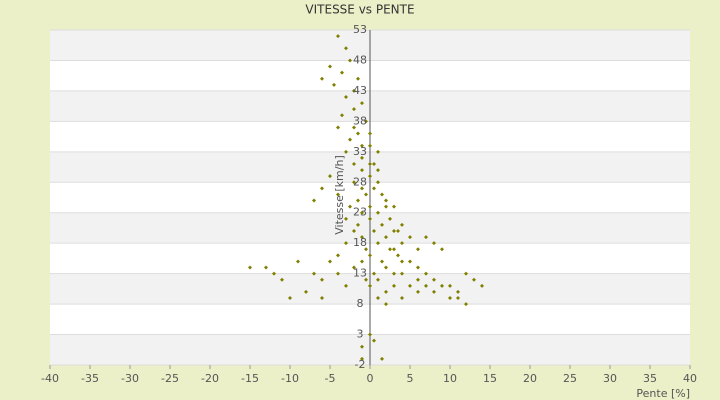 The image size is (720, 400). I want to click on x-axis-label: Pente [%], so click(663, 393).